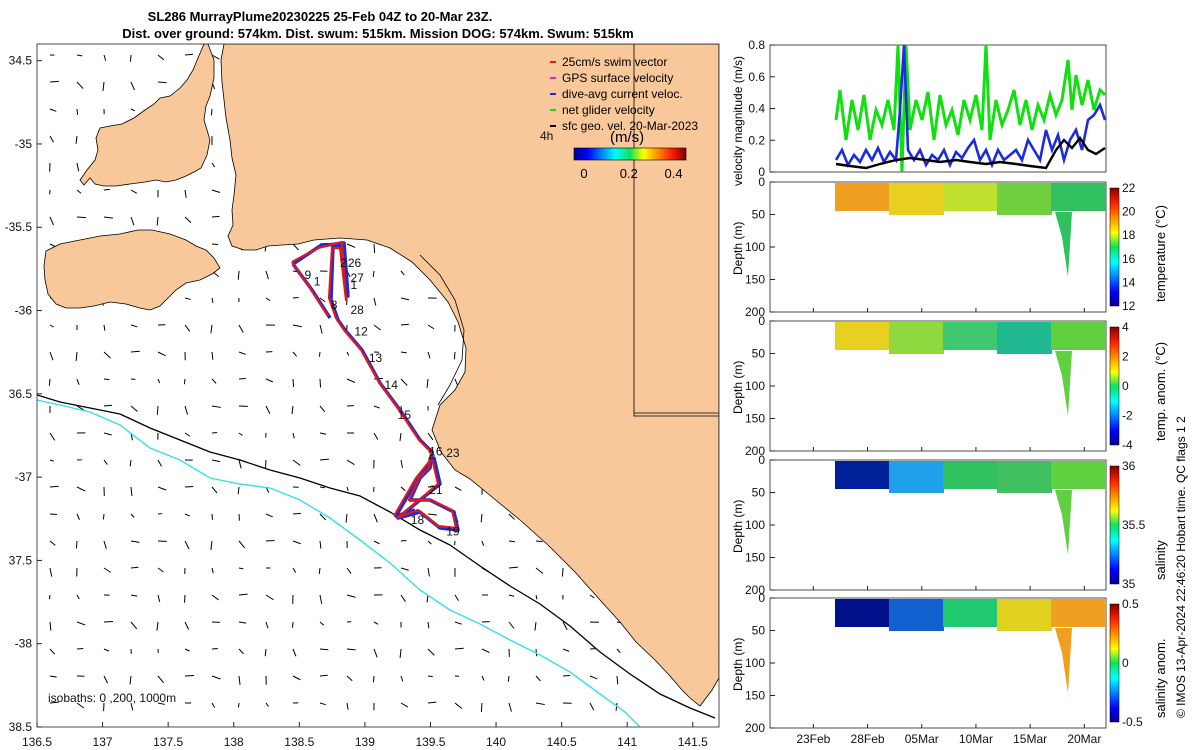  What do you see at coordinates (112, 698) in the screenshot?
I see `isobaths-text: isobaths: 0 ,200, 1000m` at bounding box center [112, 698].